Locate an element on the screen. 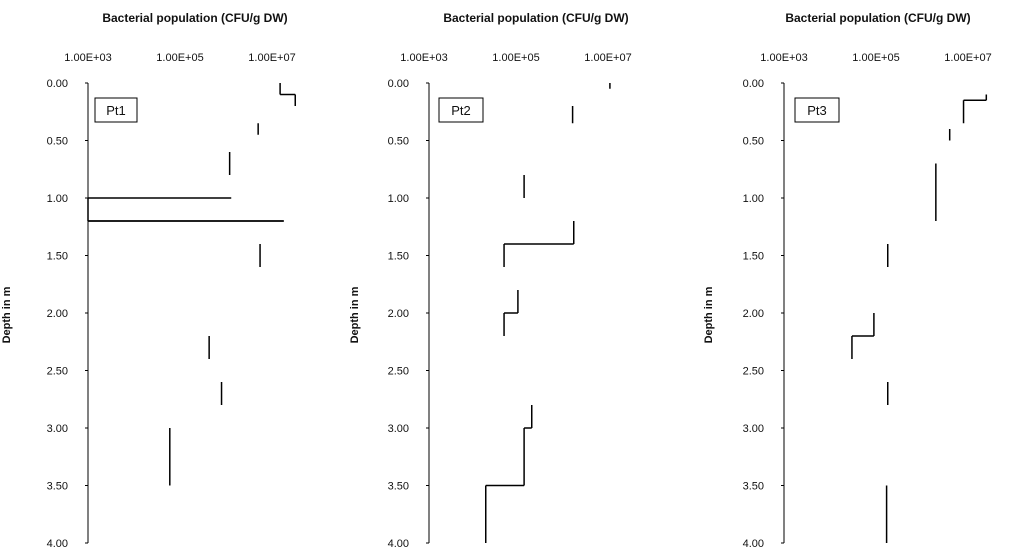  panel-label: Pt2 is located at coordinates (461, 110).